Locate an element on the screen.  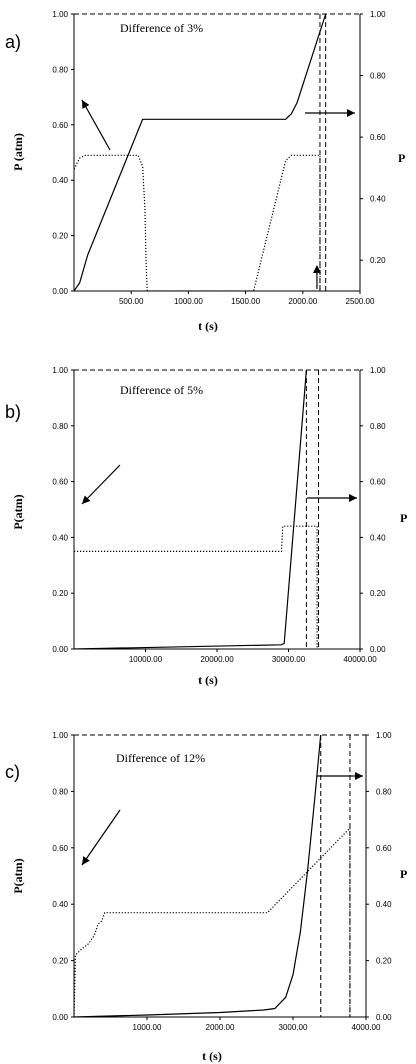
y-axis-label: P (atm) is located at coordinates (18, 152).